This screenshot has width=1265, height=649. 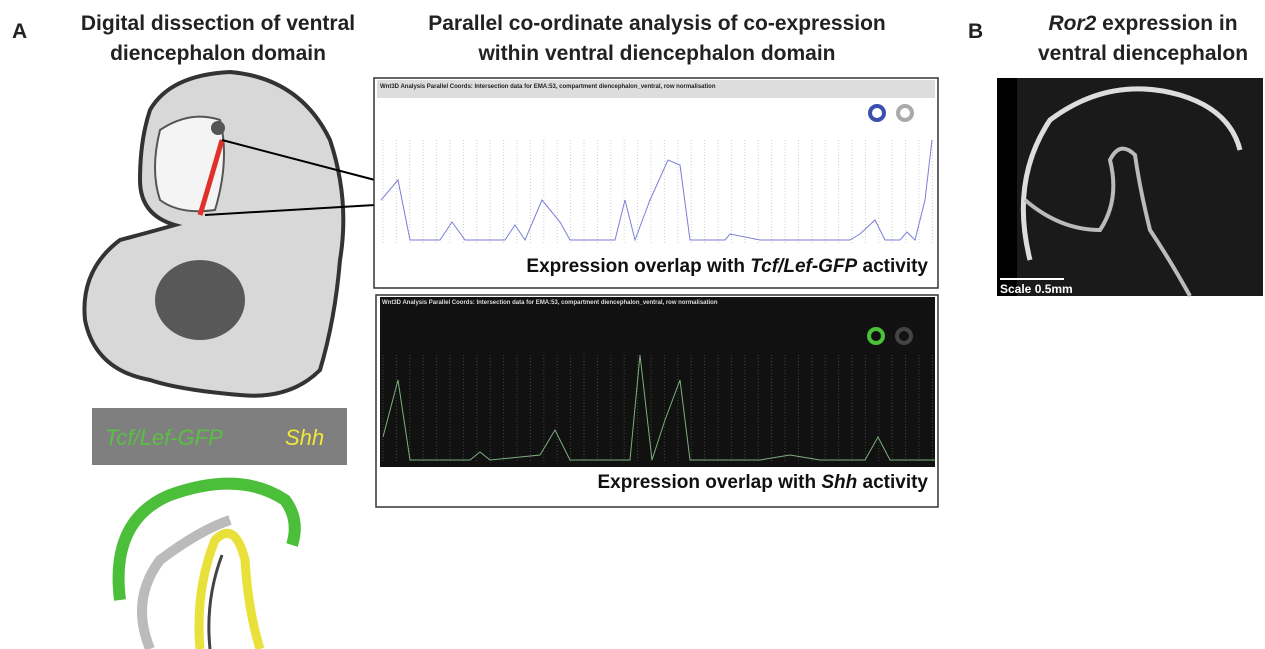 What do you see at coordinates (1166, 23) in the screenshot?
I see `heading-part: expression in` at bounding box center [1166, 23].